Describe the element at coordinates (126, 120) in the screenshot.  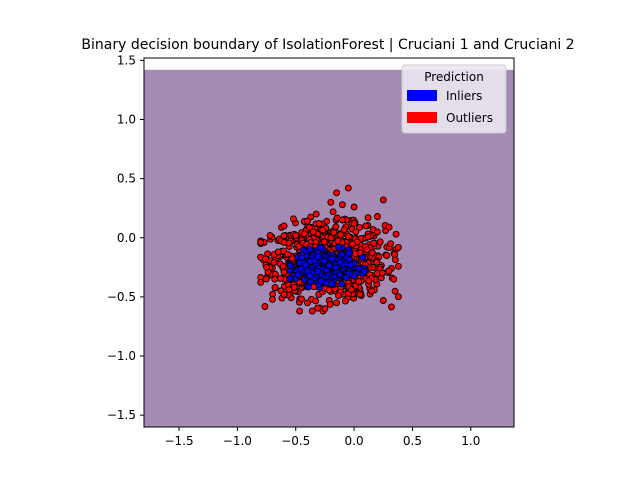
I see `y-tick-label: 1.0` at that location.